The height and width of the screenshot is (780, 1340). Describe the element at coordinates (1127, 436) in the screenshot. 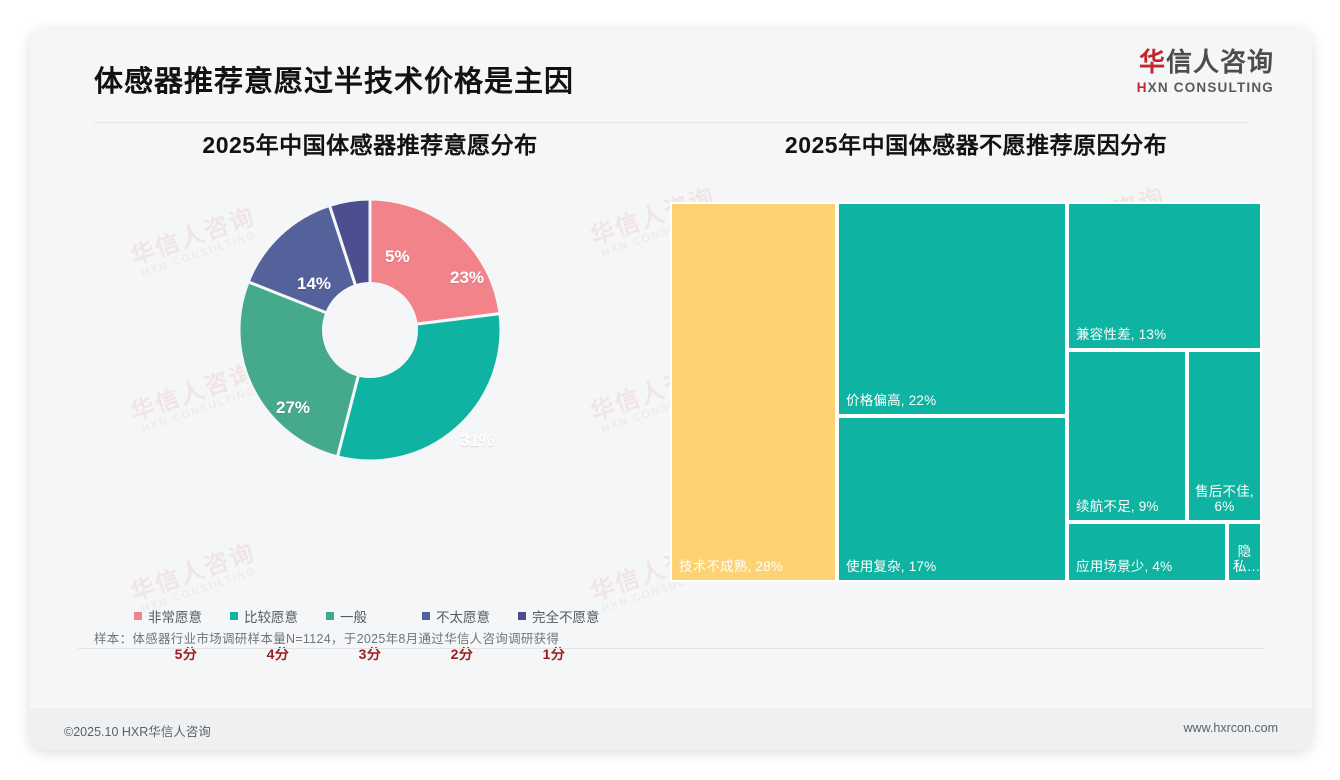

I see `treemap-cell: 续航不足, 9%` at that location.